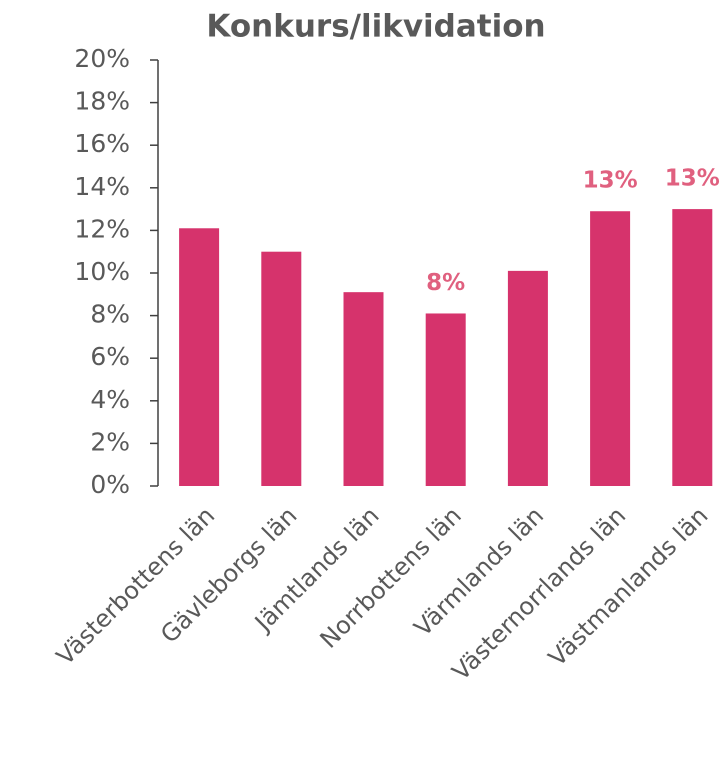  What do you see at coordinates (102, 58) in the screenshot?
I see `y-tick-label: 20%` at bounding box center [102, 58].